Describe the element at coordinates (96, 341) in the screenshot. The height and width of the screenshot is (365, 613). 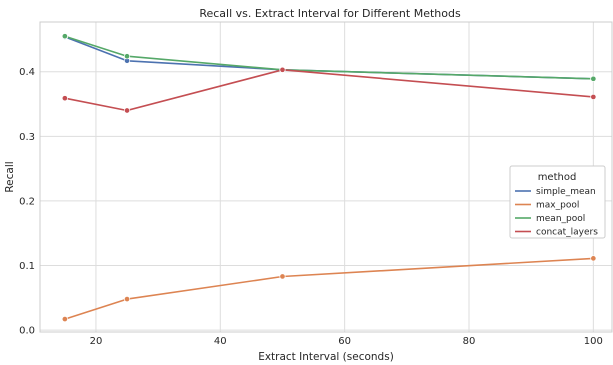
I see `x-tick-label: 20` at that location.